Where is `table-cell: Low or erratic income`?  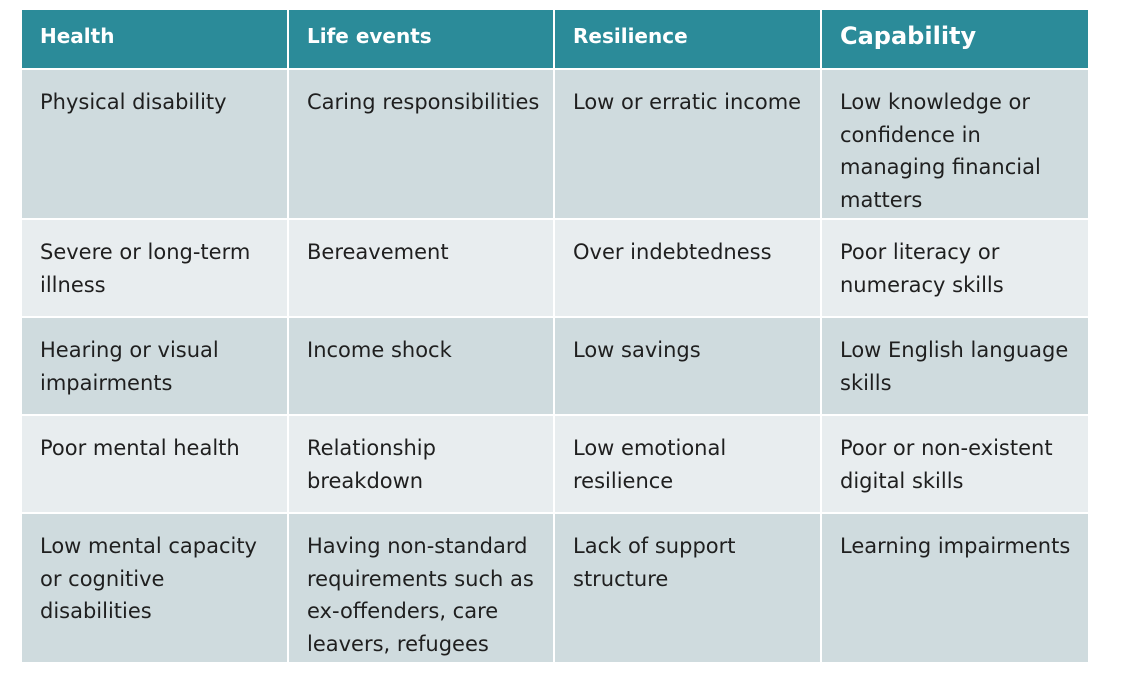
table-cell: Low or erratic income is located at coordinates (688, 145).